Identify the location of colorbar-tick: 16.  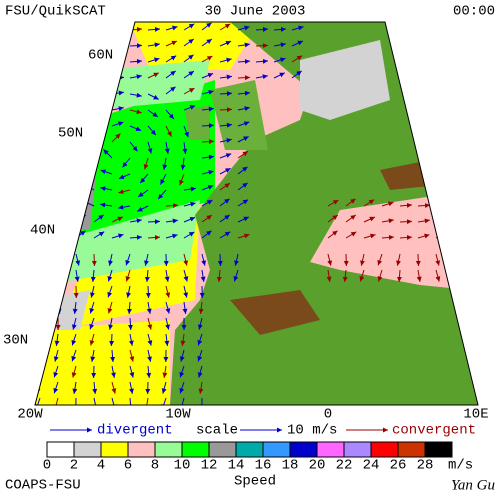
(263, 466).